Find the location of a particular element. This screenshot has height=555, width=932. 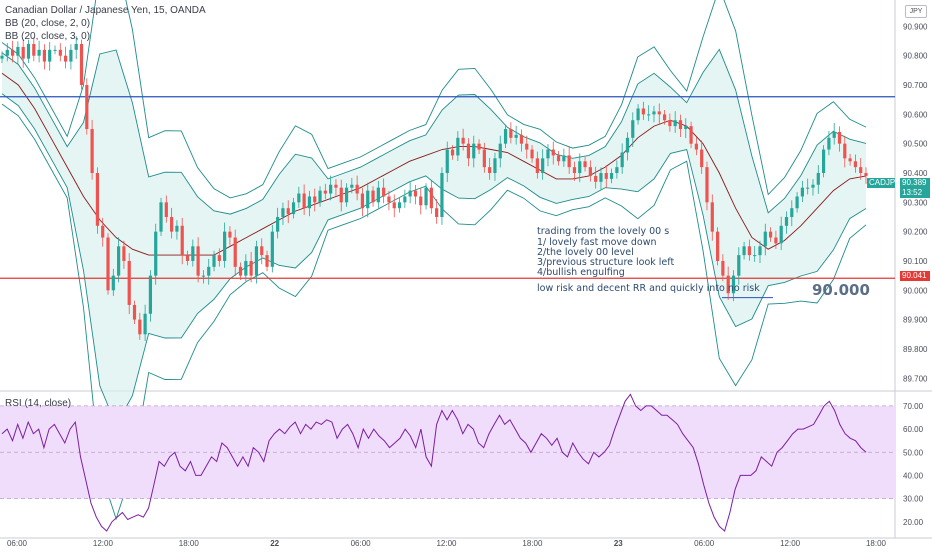

rsi-legend: RSI (14, close) is located at coordinates (38, 403).